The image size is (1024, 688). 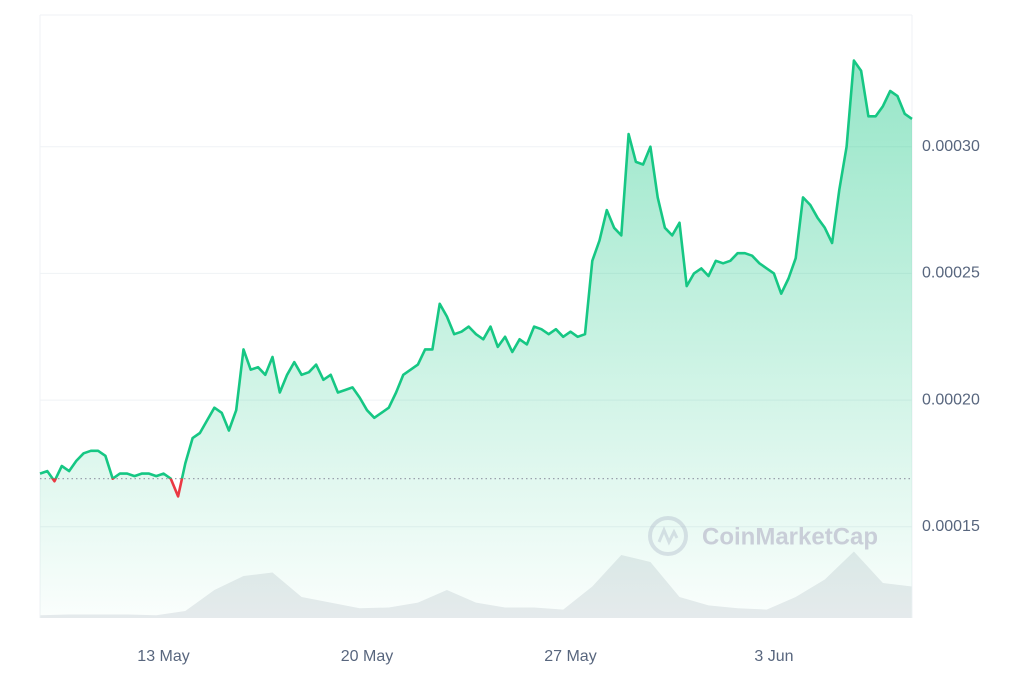 I want to click on logo-ring, so click(x=668, y=536).